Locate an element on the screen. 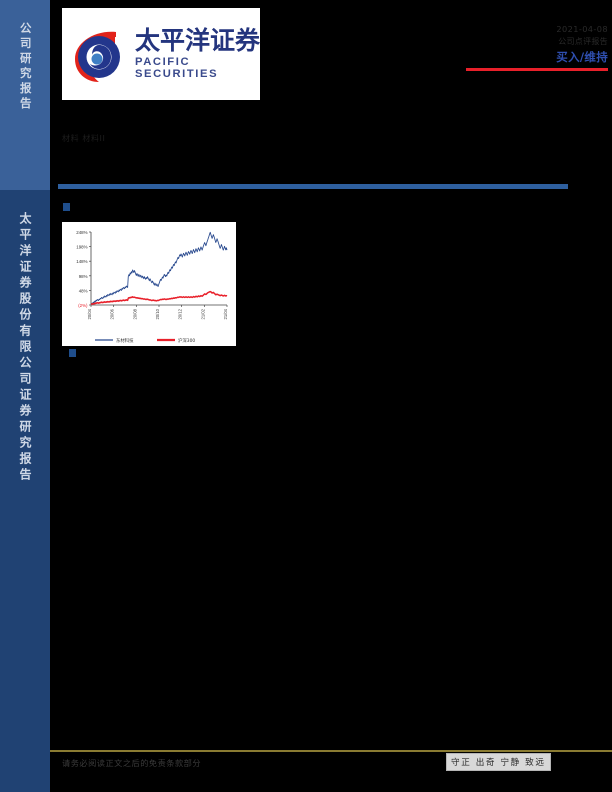 Image resolution: width=612 pixels, height=792 pixels. svg-text: 20/08 is located at coordinates (134, 313).